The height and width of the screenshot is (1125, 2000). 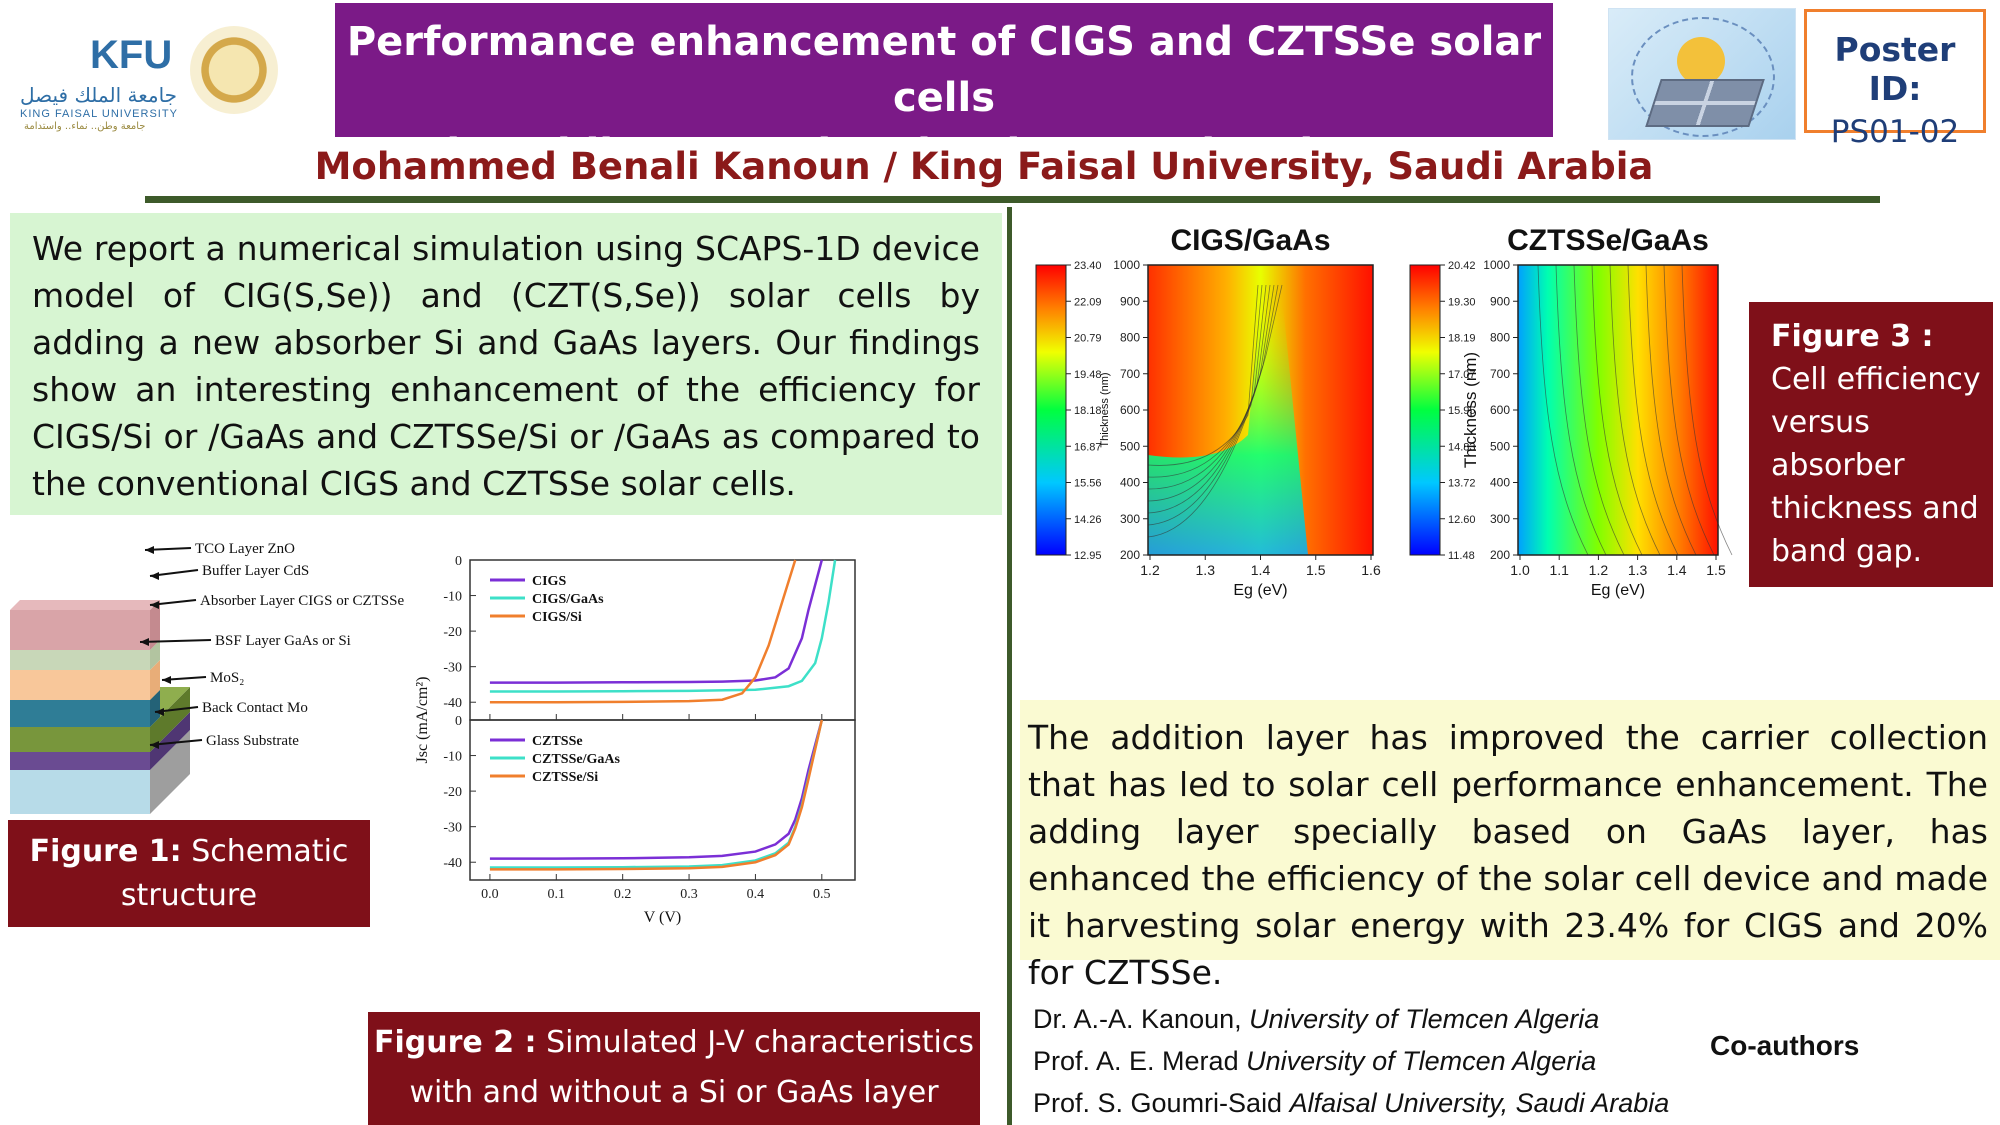 I want to click on y-tick-label: 1000, so click(x=1496, y=265).